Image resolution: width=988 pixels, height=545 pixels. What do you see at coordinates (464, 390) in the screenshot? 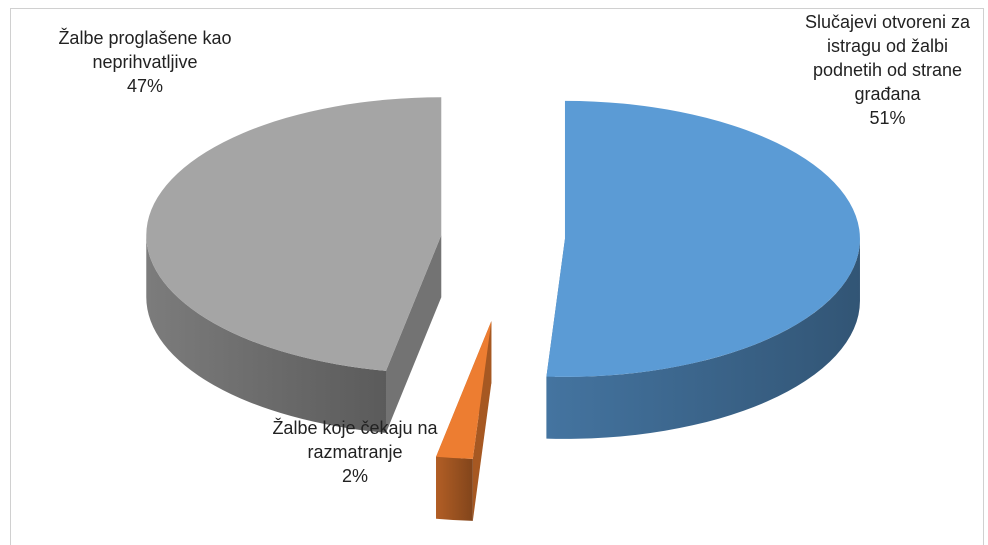
I see `slice-top` at bounding box center [464, 390].